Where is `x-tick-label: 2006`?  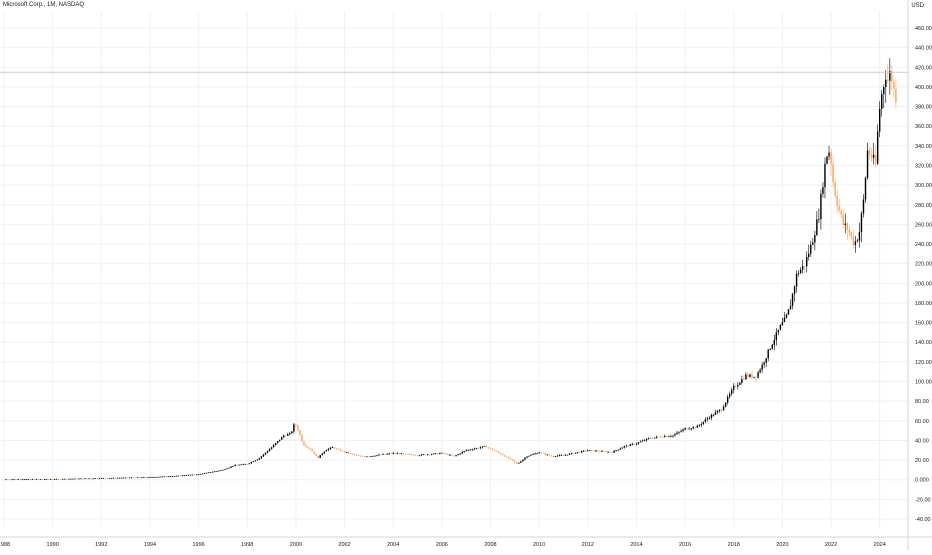 x-tick-label: 2006 is located at coordinates (442, 545).